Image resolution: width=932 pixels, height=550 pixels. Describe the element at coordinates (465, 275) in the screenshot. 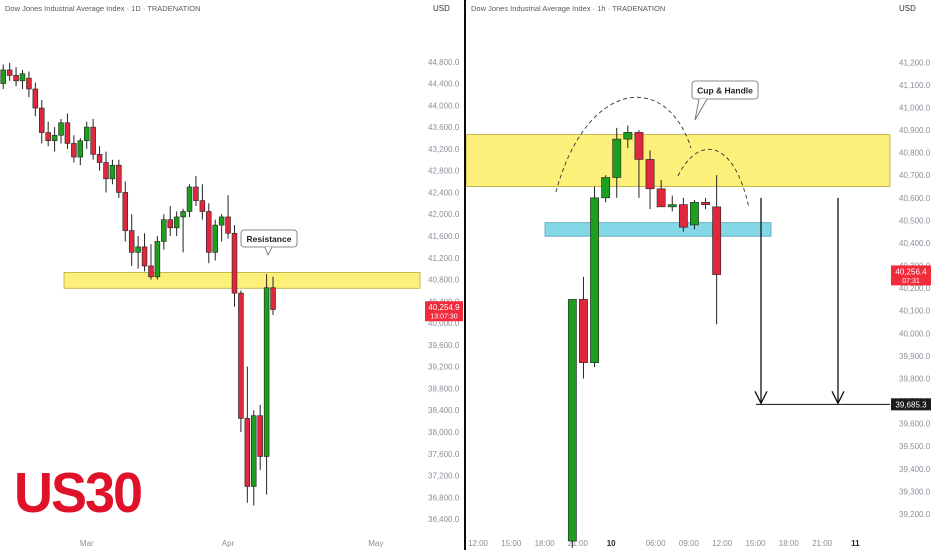

I see `pane-divider` at that location.